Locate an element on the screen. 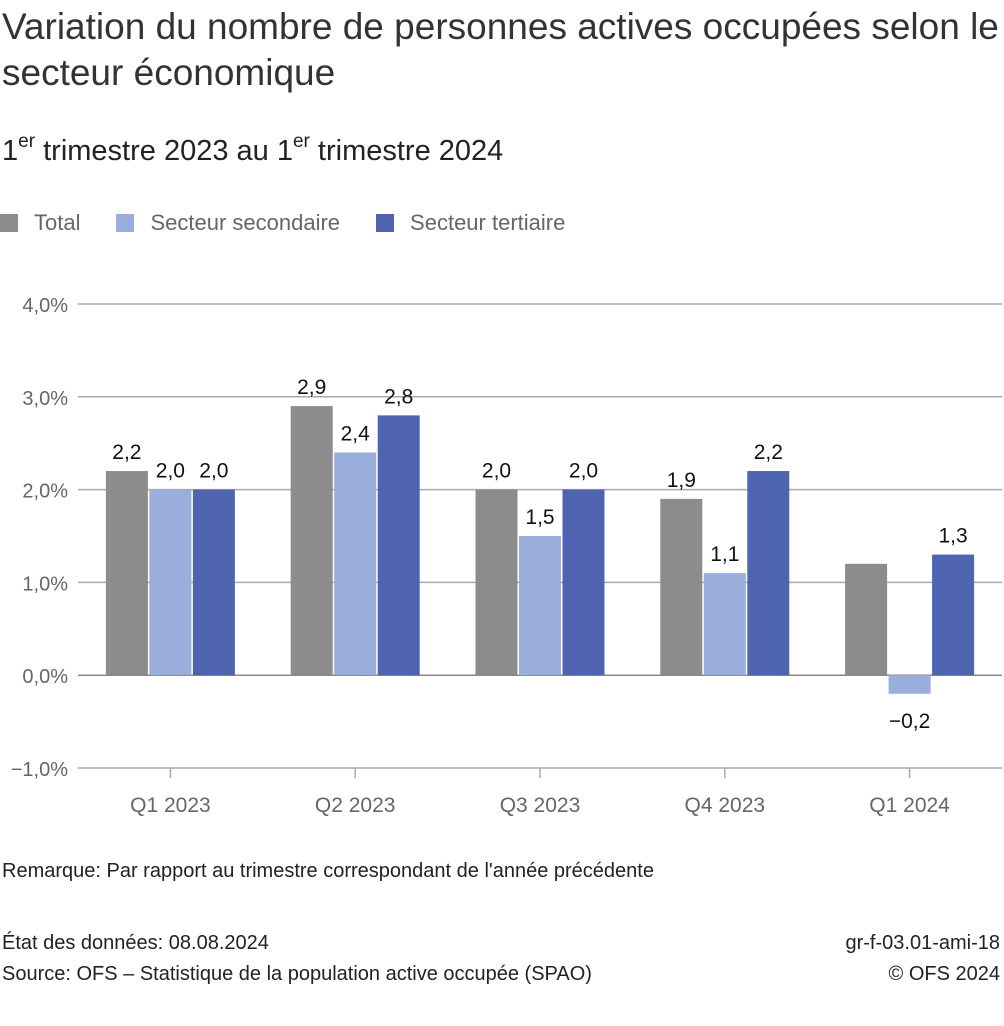 The width and height of the screenshot is (1004, 1026). subtitle-sup1: er is located at coordinates (27, 141).